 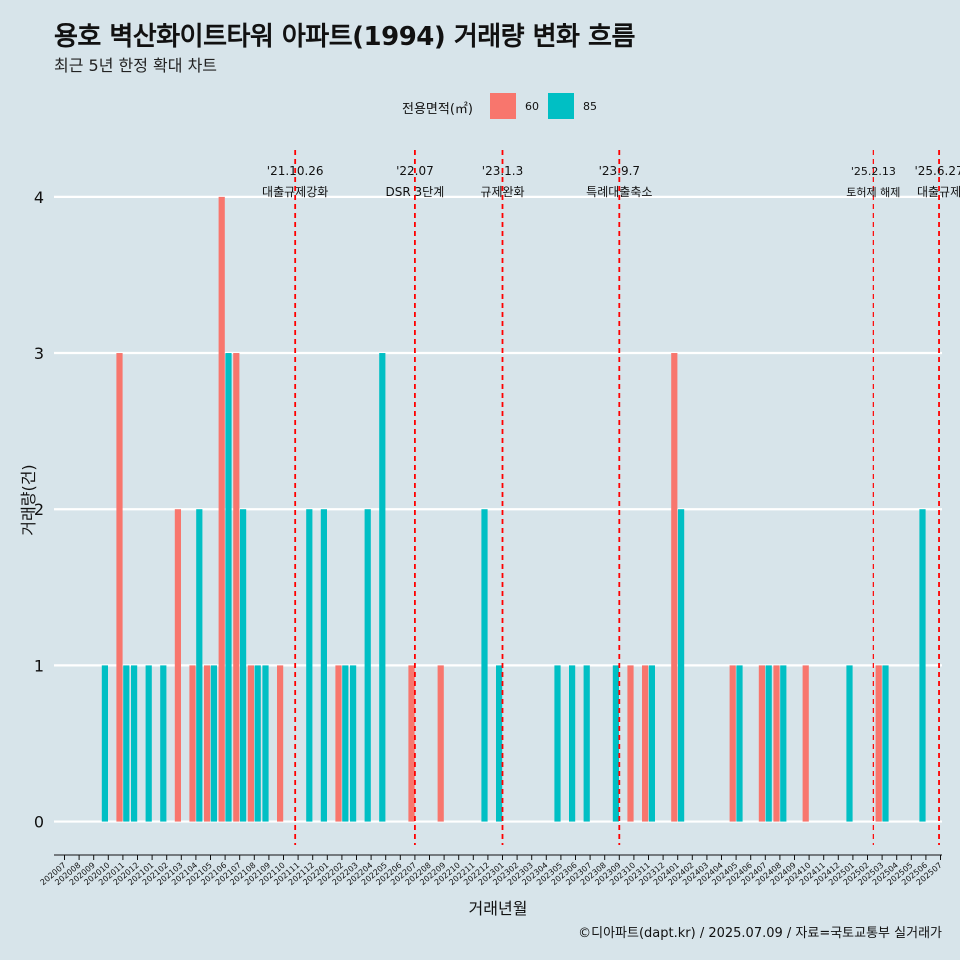 What do you see at coordinates (136, 65) in the screenshot?
I see `chart-subtitle: 최근 5년 한정 확대 차트` at bounding box center [136, 65].